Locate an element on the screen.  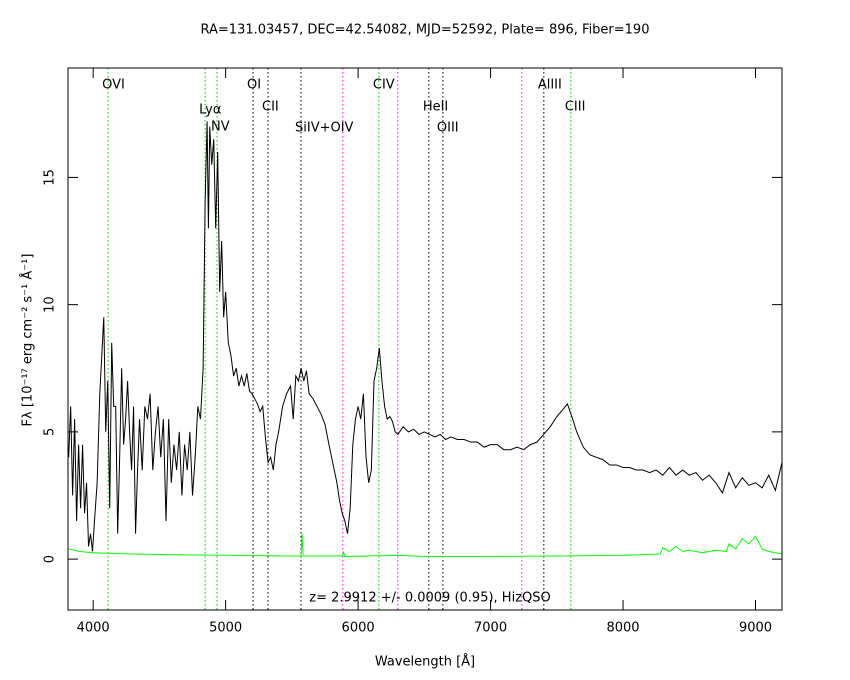
y-tick-label: 0 is located at coordinates (50, 559).